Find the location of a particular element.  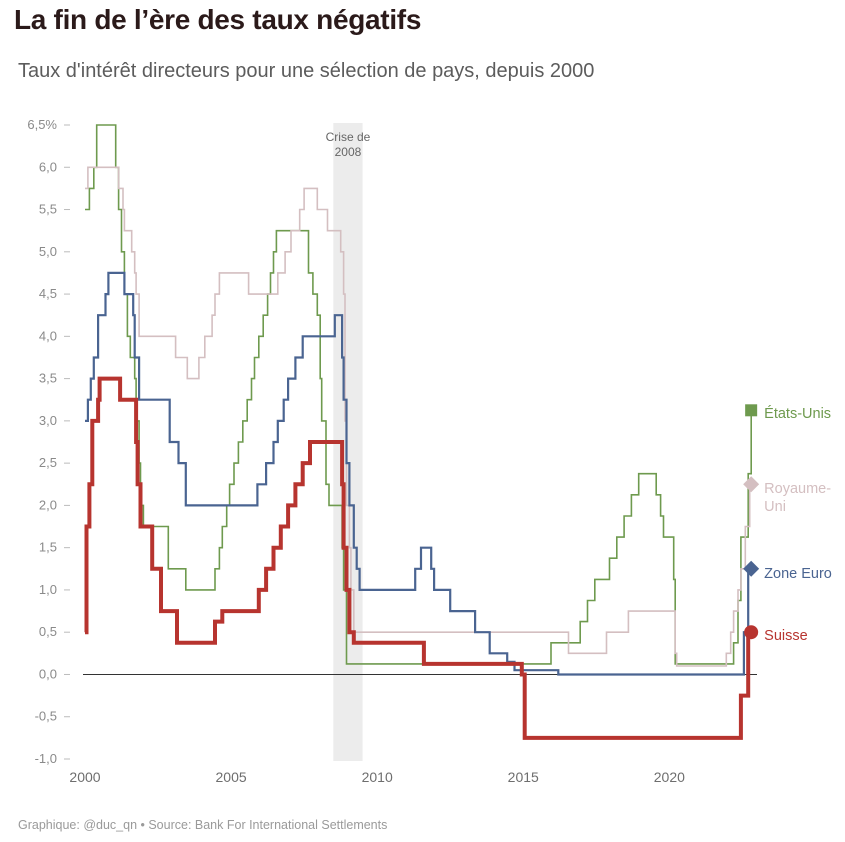

series-label-royaume-uni: Royaume- Uni is located at coordinates (797, 498).